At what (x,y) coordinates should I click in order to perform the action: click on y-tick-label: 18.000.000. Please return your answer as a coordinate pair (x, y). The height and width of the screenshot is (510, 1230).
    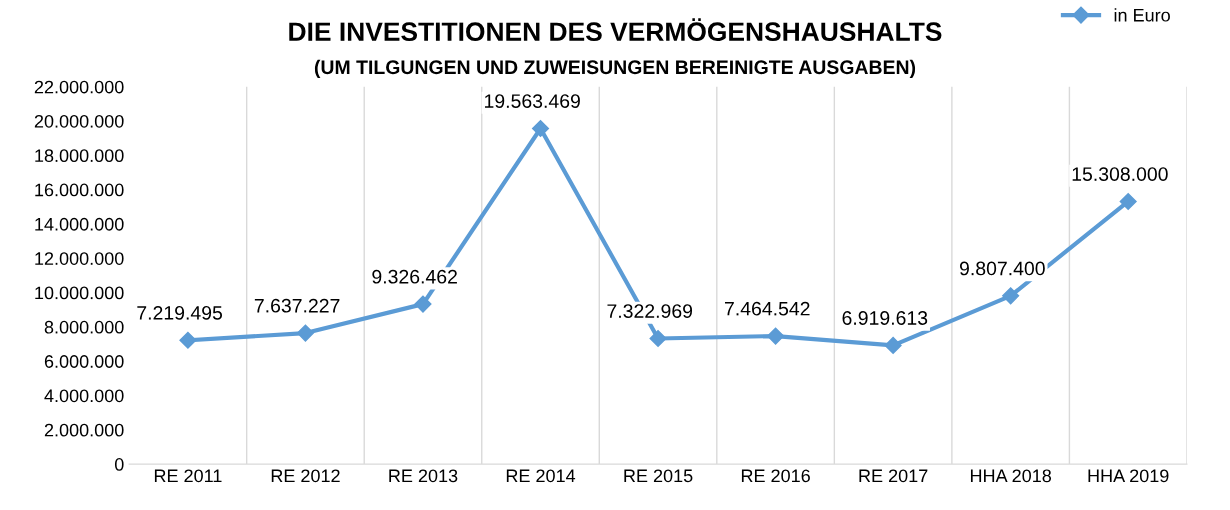
    Looking at the image, I should click on (79, 156).